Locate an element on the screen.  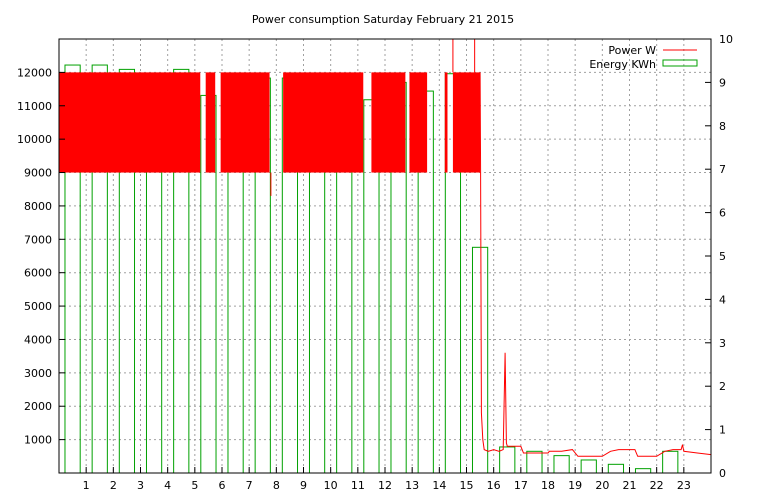
y-tick-label: 8000 is located at coordinates (38, 206).